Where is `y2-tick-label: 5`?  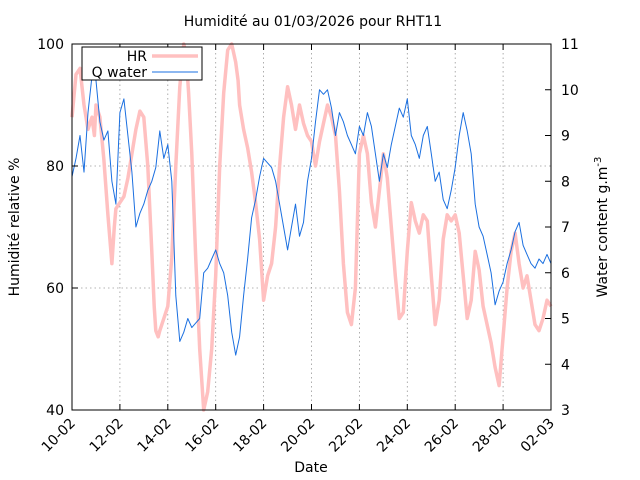
y2-tick-label: 5 is located at coordinates (565, 320).